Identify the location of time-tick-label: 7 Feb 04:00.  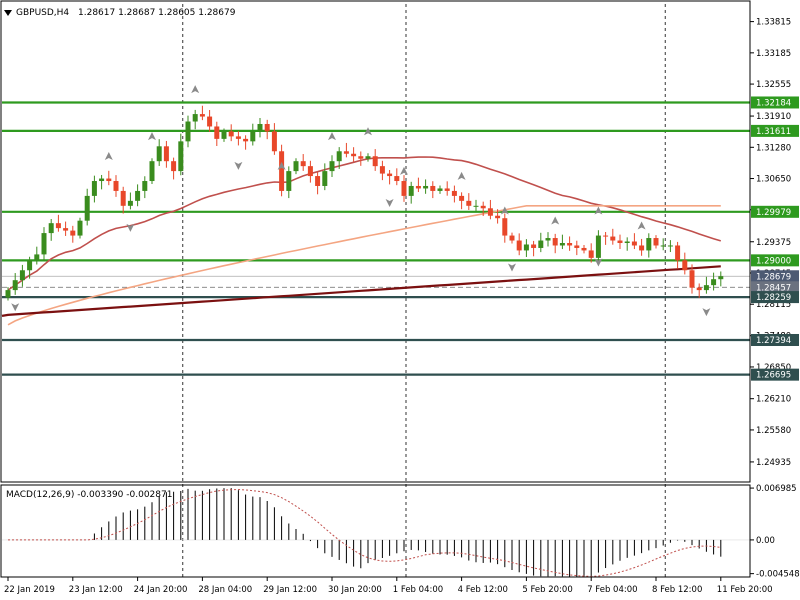
(612, 590).